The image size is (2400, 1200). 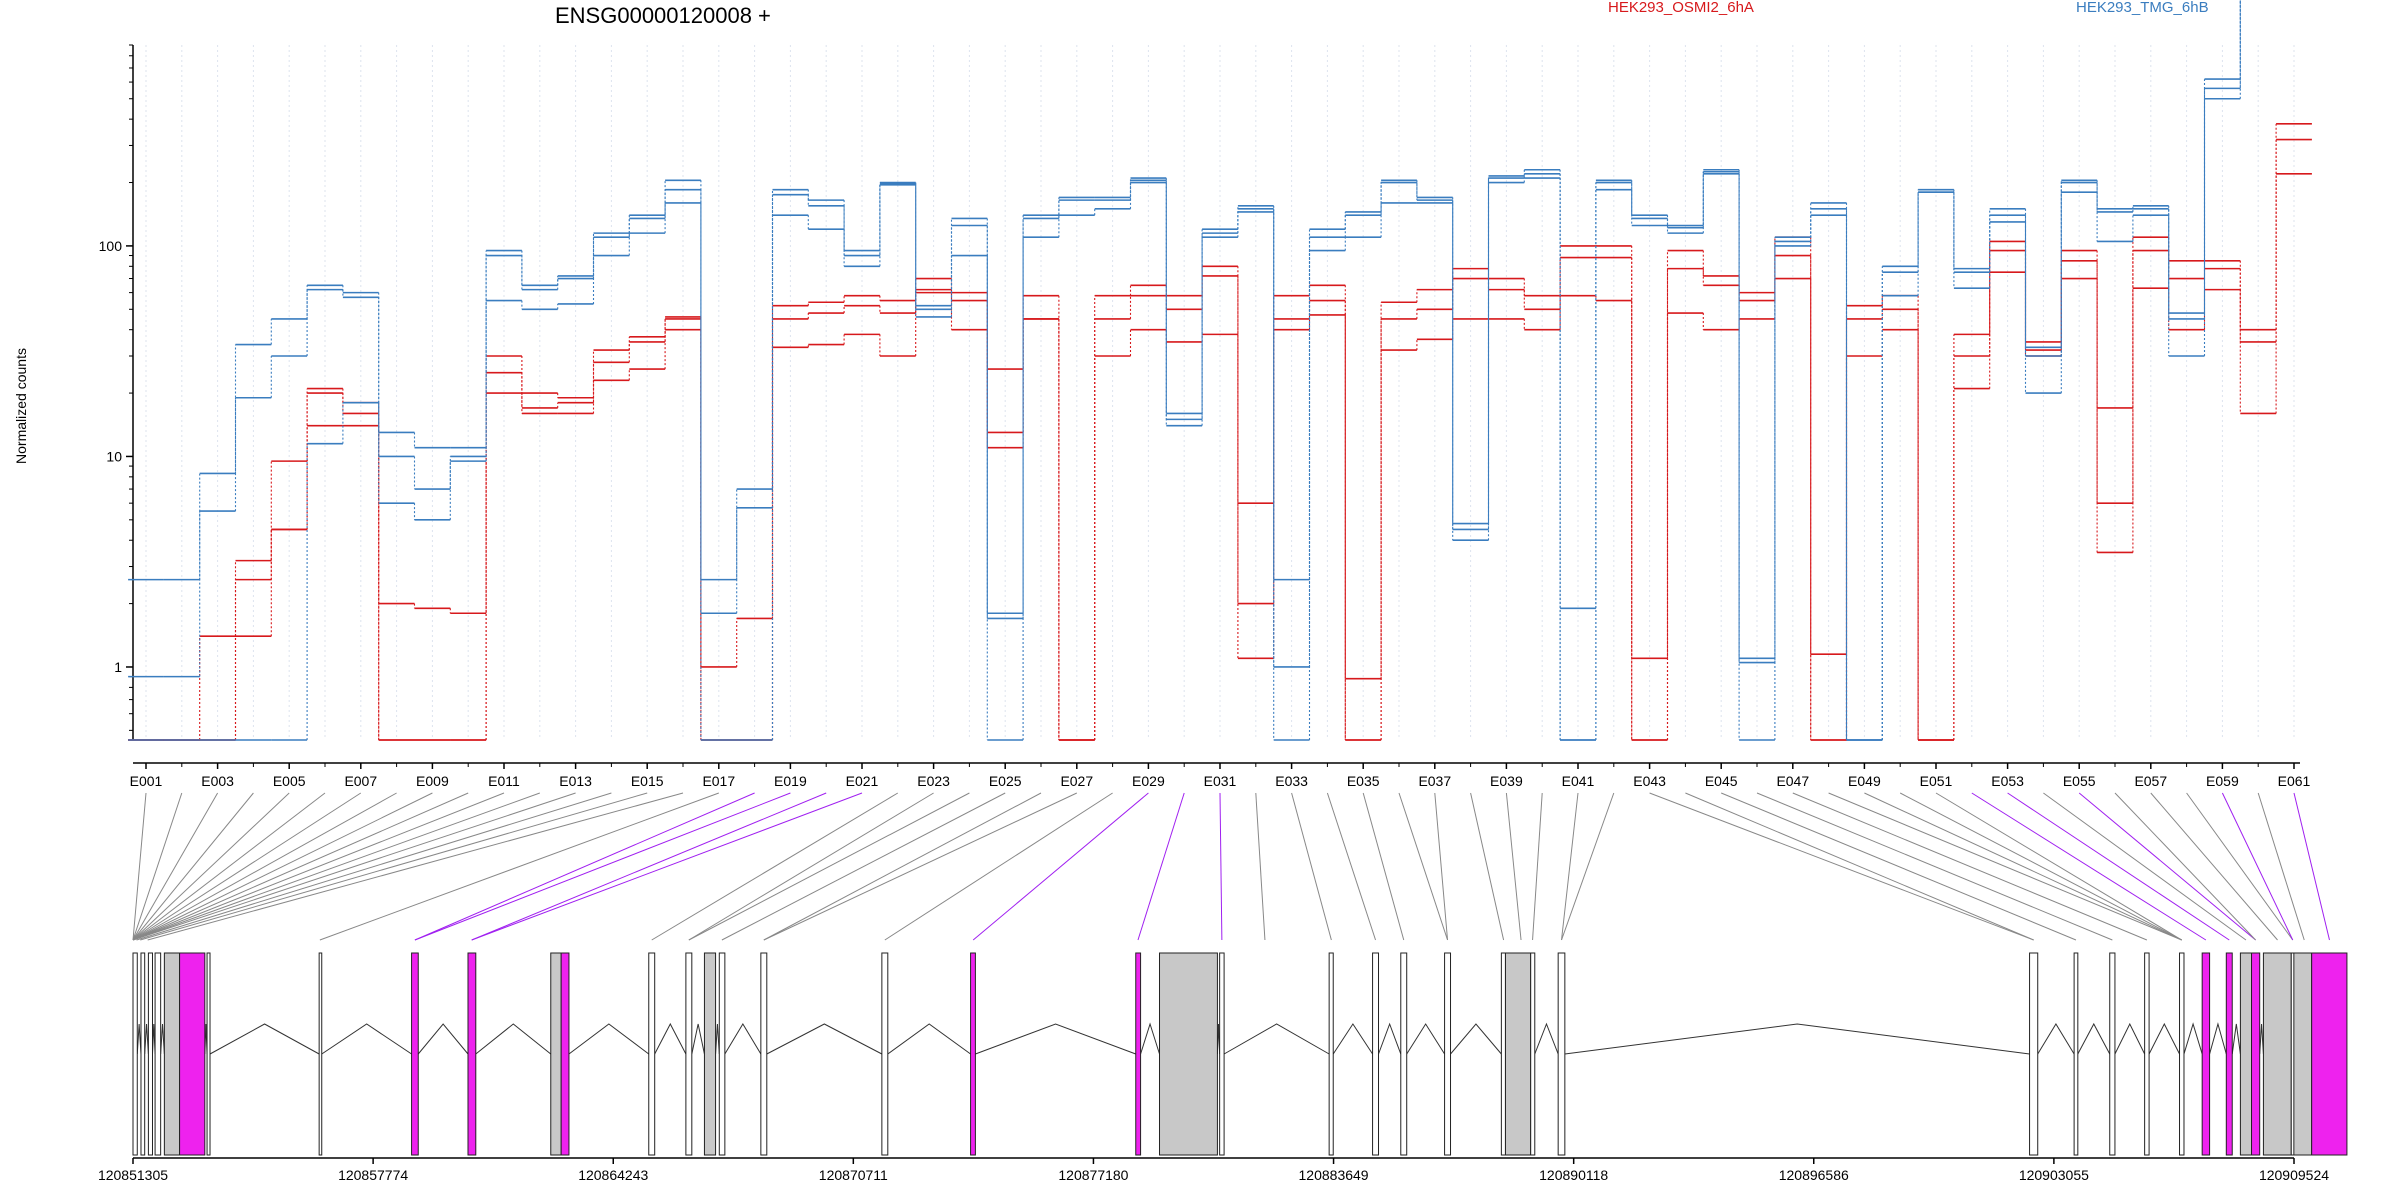 What do you see at coordinates (718, 781) in the screenshot?
I see `exon-tick-label: E017` at bounding box center [718, 781].